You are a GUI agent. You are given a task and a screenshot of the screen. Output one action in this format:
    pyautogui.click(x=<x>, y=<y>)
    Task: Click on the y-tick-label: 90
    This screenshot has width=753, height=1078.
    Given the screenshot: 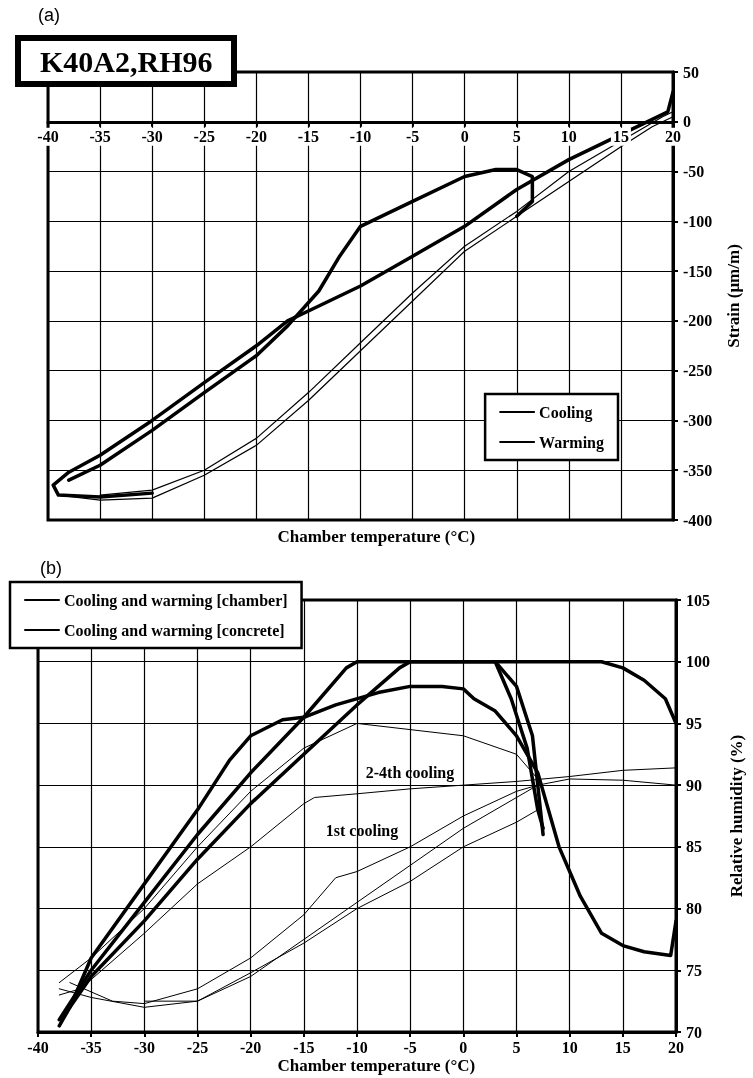 What is the action you would take?
    pyautogui.click(x=694, y=785)
    